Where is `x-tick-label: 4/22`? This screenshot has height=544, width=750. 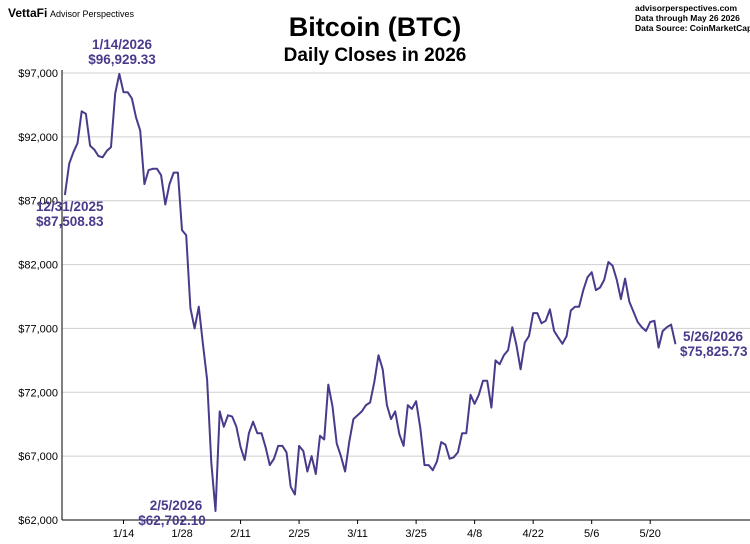 x-tick-label: 4/22 is located at coordinates (532, 534).